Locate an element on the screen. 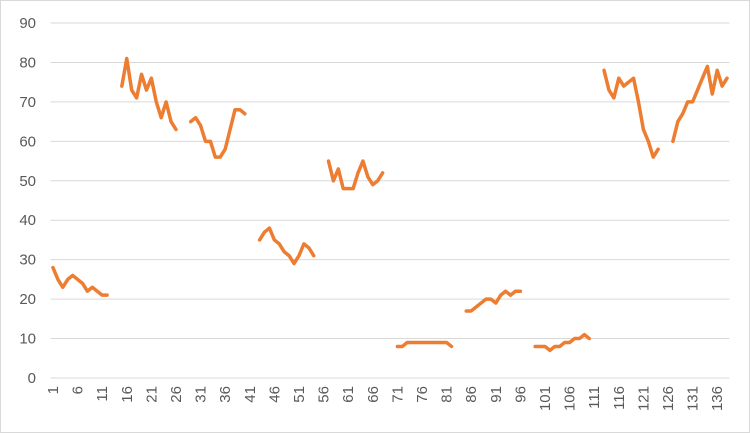 The image size is (750, 433). y-tick-label: 50 is located at coordinates (27, 181).